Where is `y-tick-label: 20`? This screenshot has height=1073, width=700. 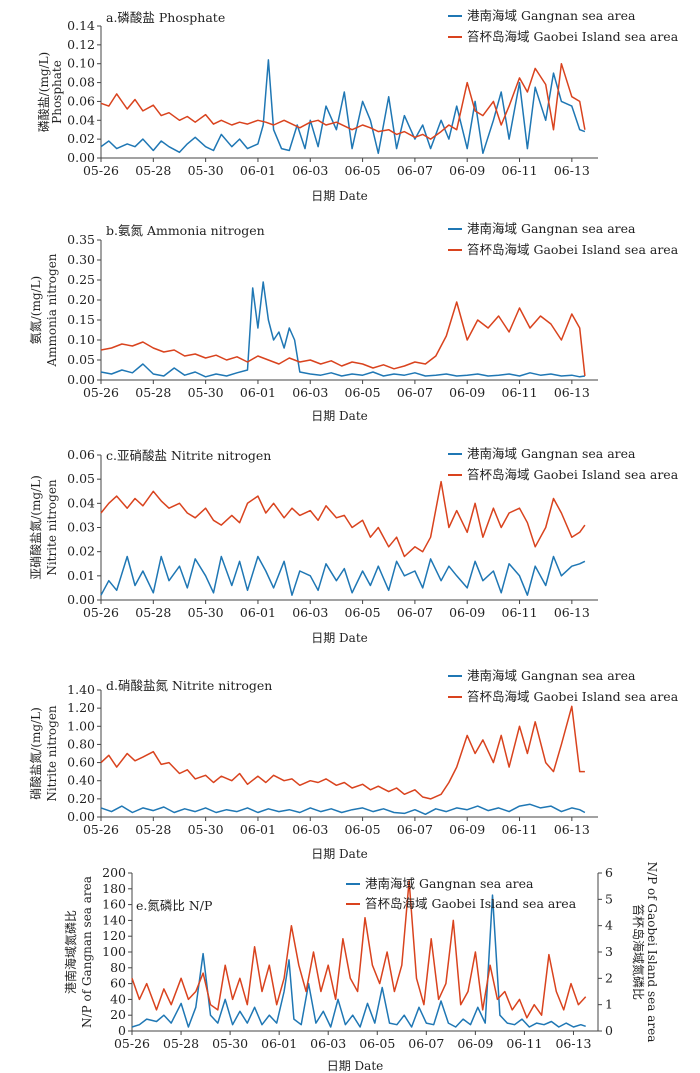 y-tick-label: 20 is located at coordinates (118, 1014).